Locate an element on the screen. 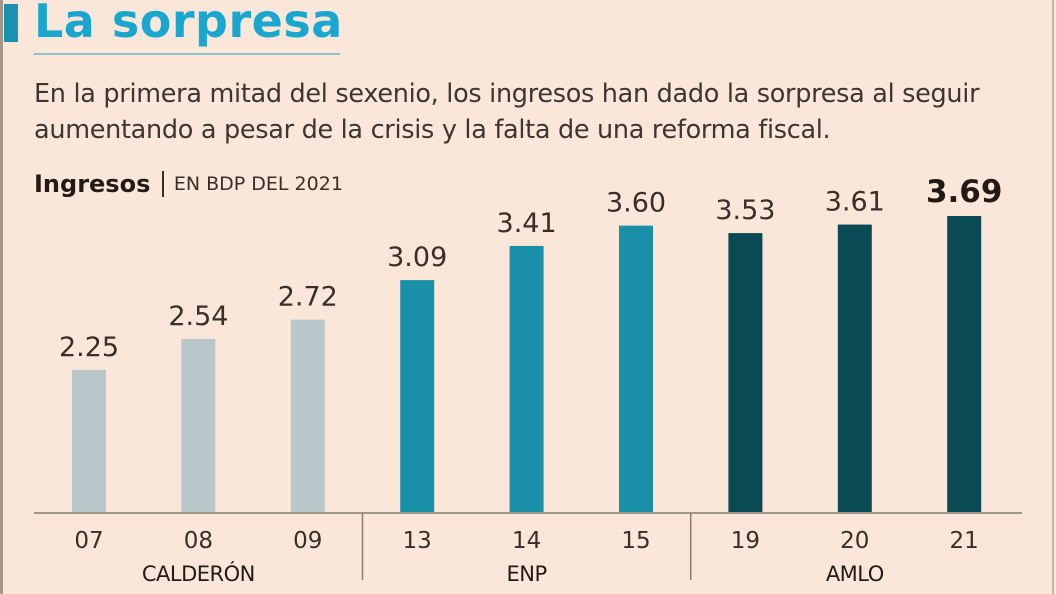  series-name: Ingresos is located at coordinates (92, 184).